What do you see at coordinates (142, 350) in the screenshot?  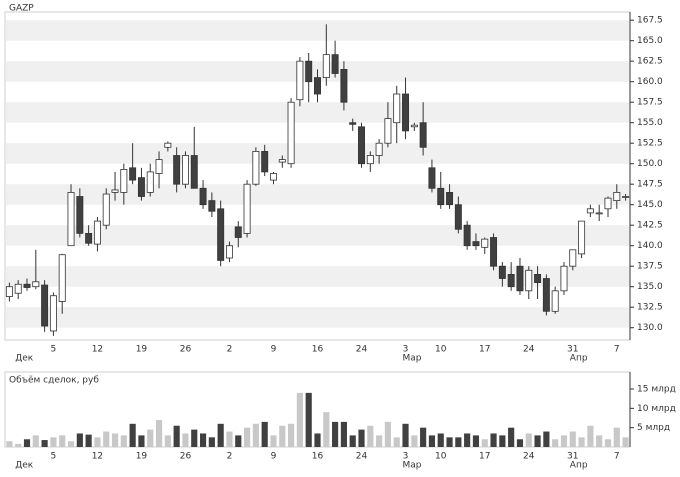 I see `x-tick-label: 19` at bounding box center [142, 350].